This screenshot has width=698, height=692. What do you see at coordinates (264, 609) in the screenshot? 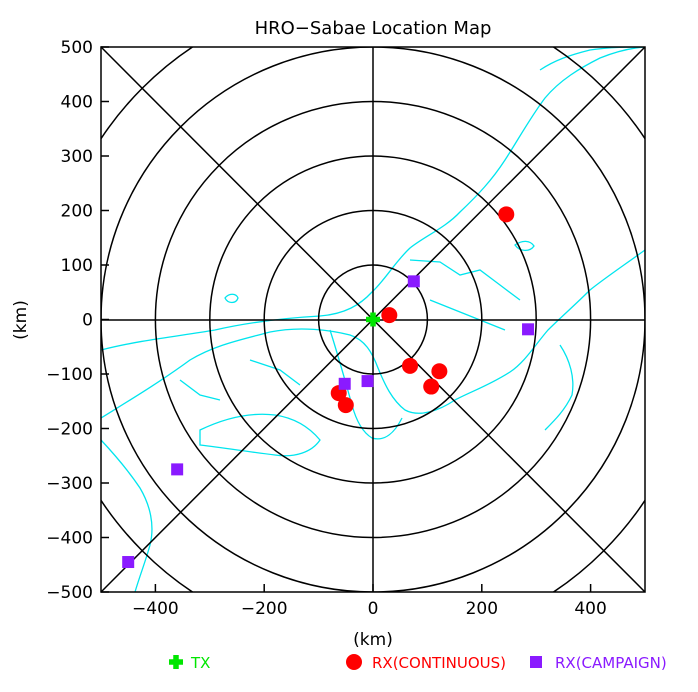
I see `x-tick-label: −200` at bounding box center [264, 609].